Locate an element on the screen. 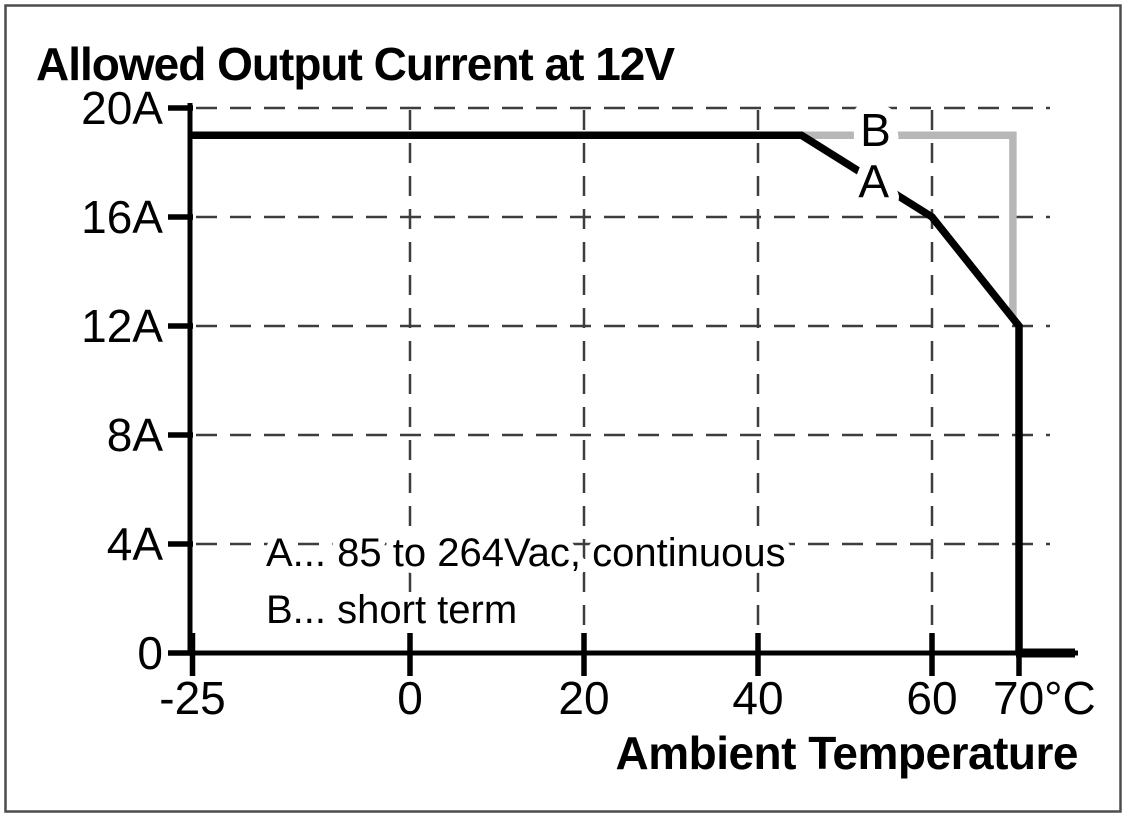 Image resolution: width=1126 pixels, height=817 pixels. y-tick-label-8: 8A is located at coordinates (135, 435).